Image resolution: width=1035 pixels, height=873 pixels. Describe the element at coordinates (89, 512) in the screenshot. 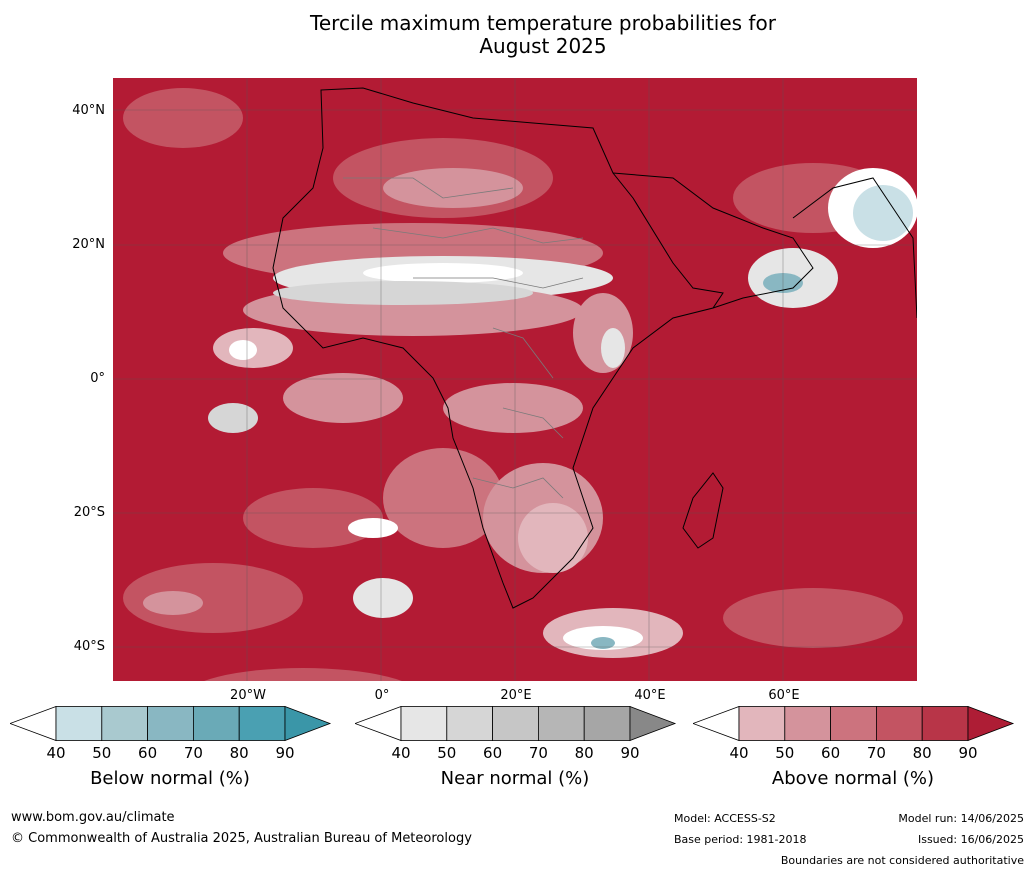

I see `lat-label-20s: 20°S` at that location.